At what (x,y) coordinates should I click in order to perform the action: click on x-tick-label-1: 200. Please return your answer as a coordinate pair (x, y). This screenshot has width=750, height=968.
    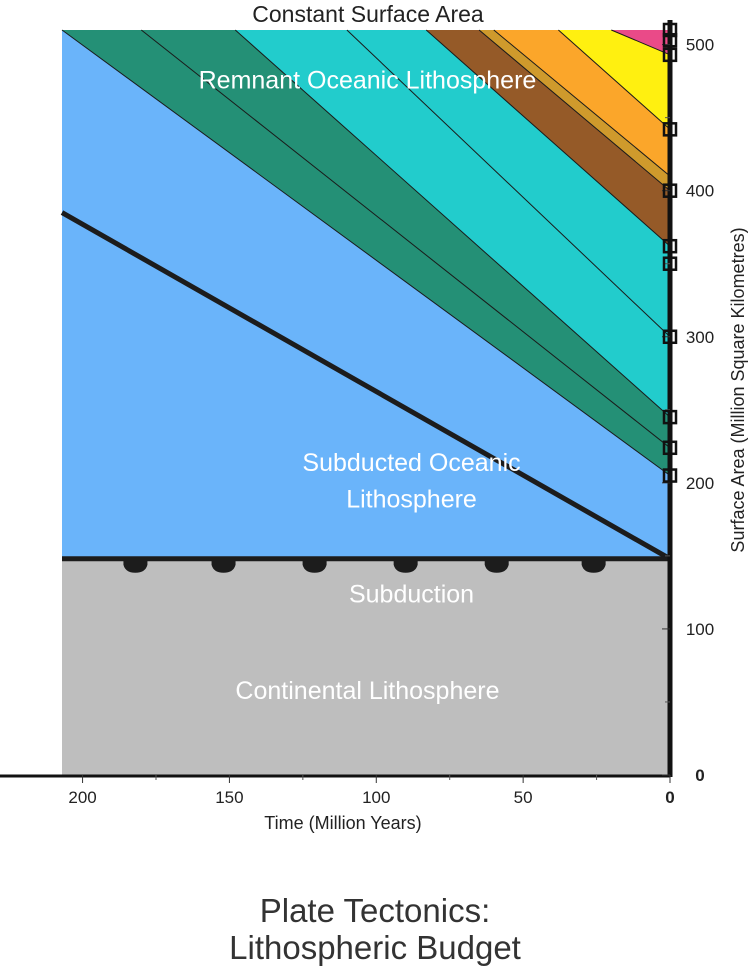
    Looking at the image, I should click on (82, 797).